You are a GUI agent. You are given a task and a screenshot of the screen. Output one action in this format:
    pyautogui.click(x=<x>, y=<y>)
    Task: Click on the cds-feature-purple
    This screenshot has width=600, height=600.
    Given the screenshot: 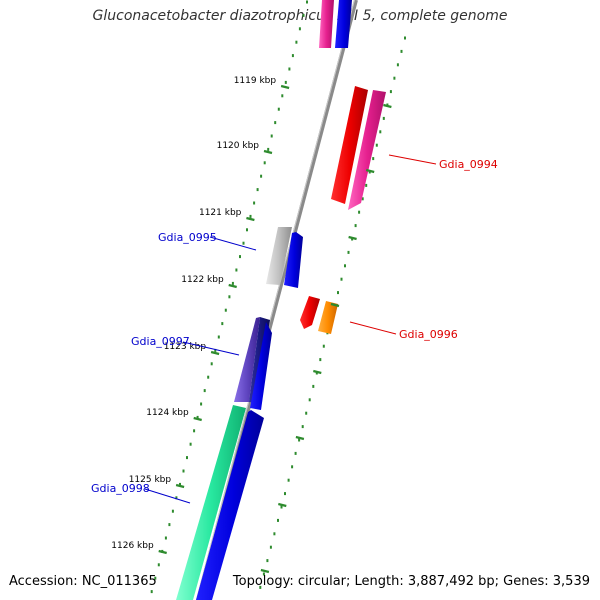 What is the action you would take?
    pyautogui.click(x=247, y=359)
    